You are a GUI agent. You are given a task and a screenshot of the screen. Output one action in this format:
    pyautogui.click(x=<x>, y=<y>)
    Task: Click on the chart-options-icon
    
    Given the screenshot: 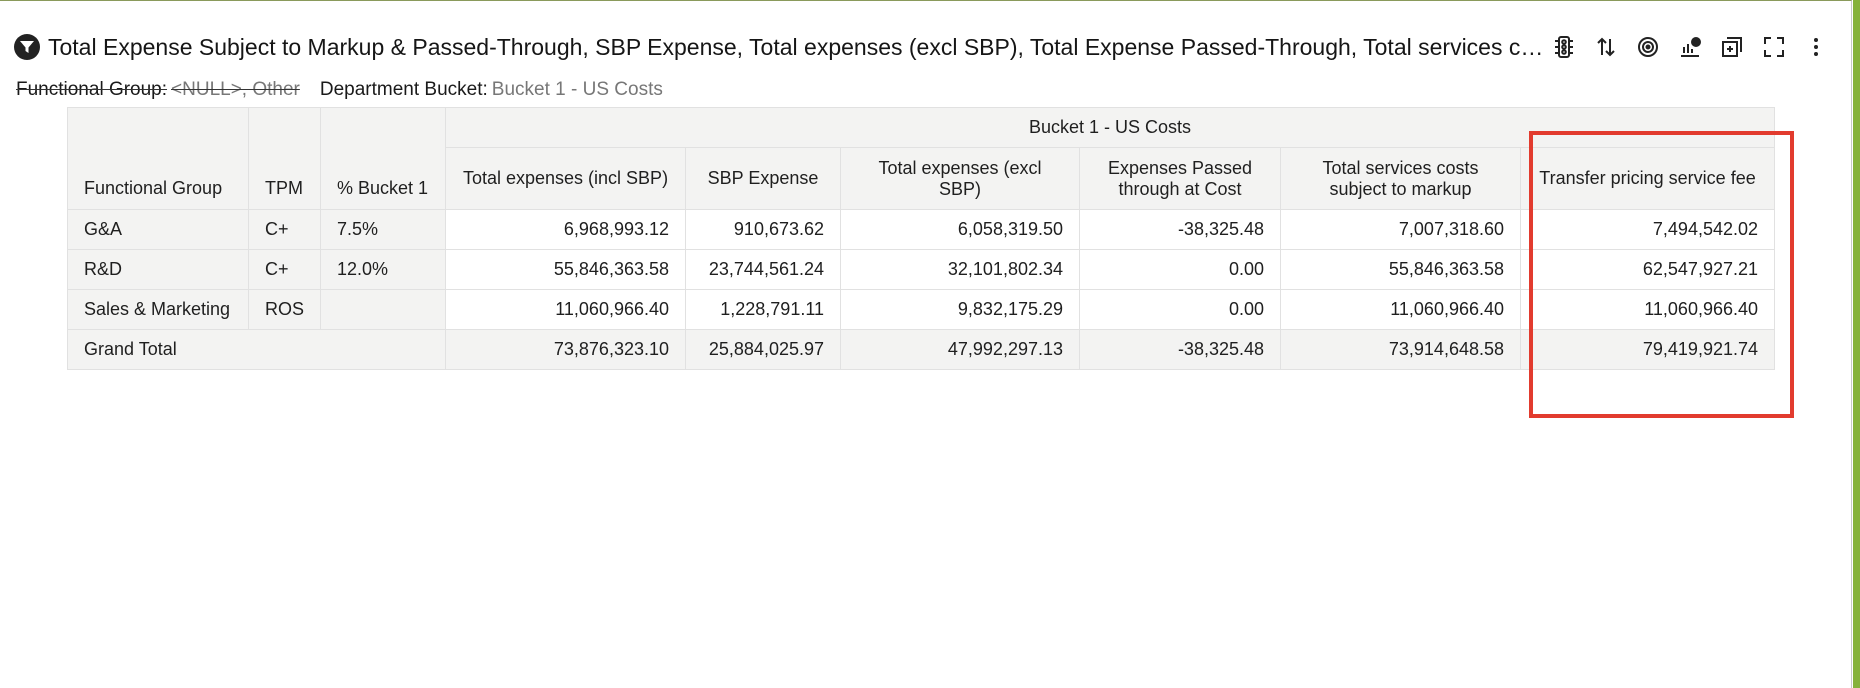 What is the action you would take?
    pyautogui.click(x=1690, y=47)
    